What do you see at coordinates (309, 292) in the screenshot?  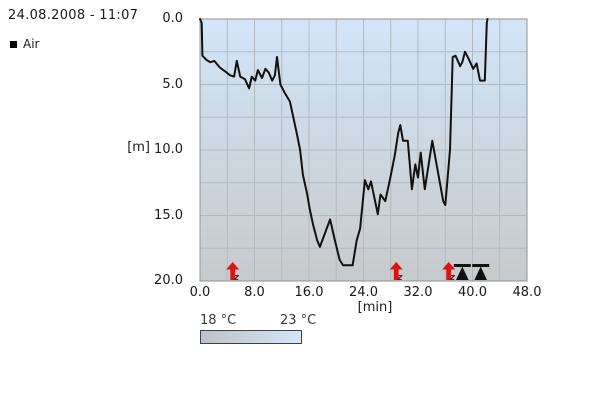 I see `x-tick-label: 16.0` at bounding box center [309, 292].